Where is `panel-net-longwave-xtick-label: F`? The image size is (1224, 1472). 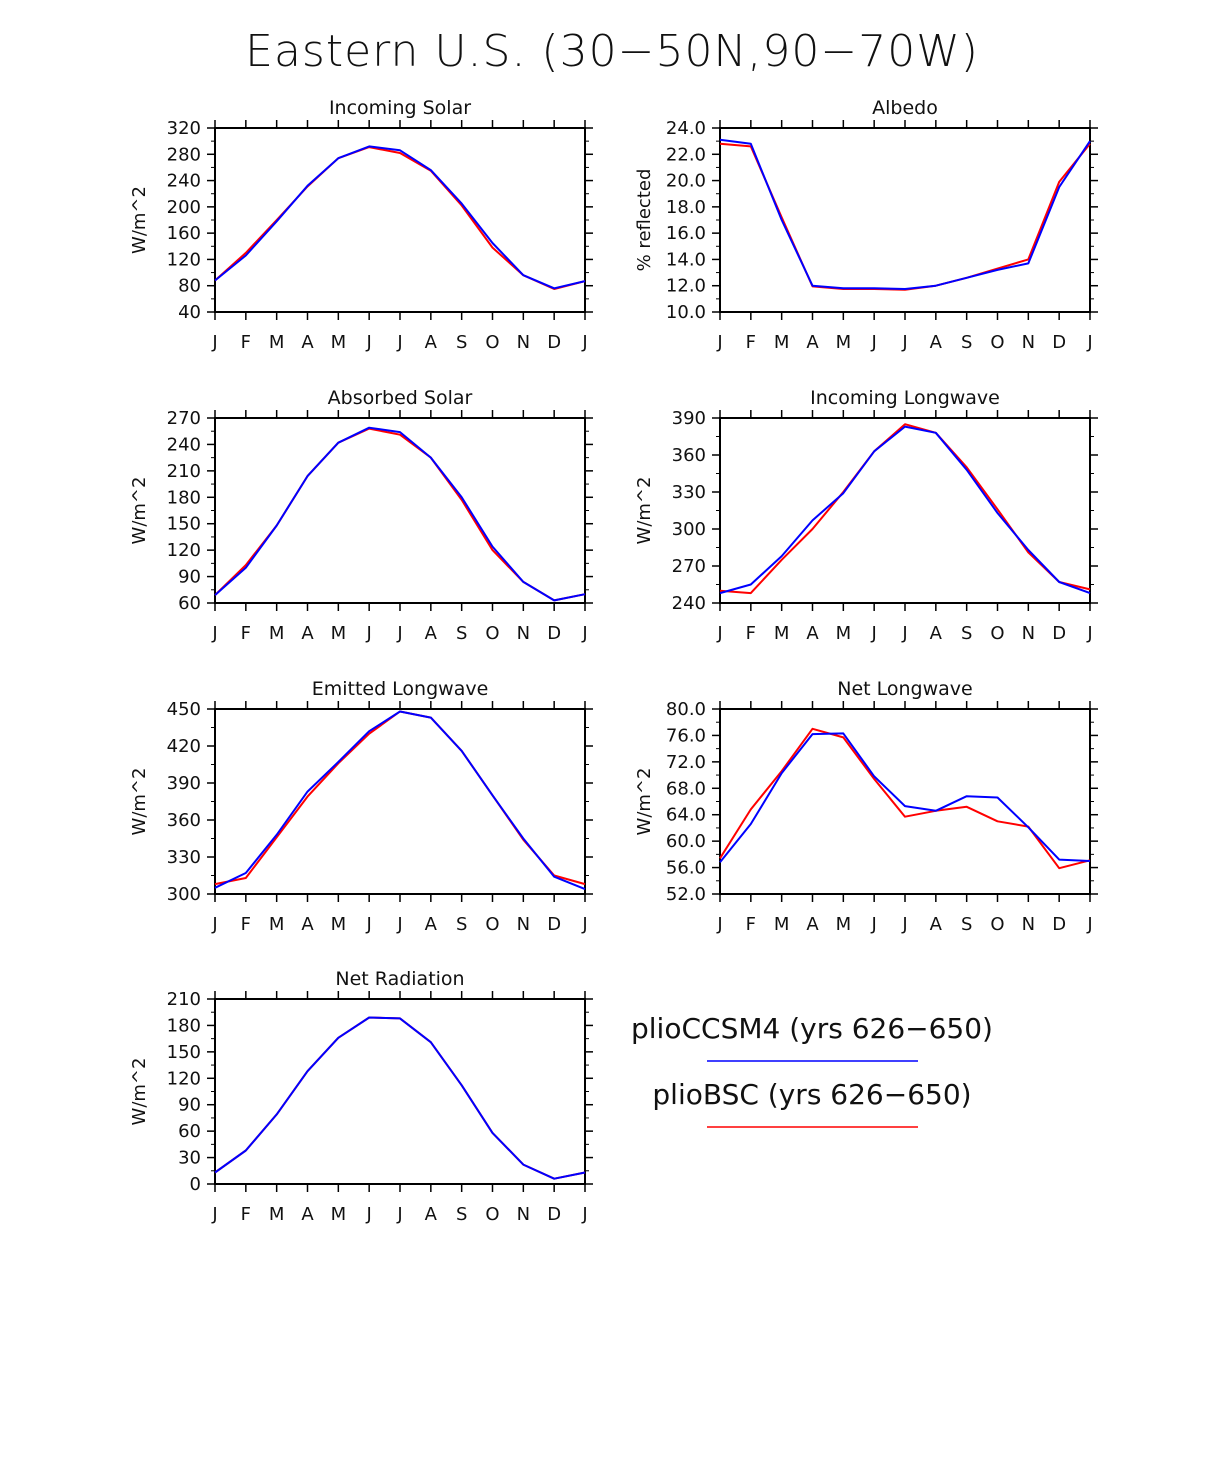
panel-net-longwave-xtick-label: F is located at coordinates (751, 924).